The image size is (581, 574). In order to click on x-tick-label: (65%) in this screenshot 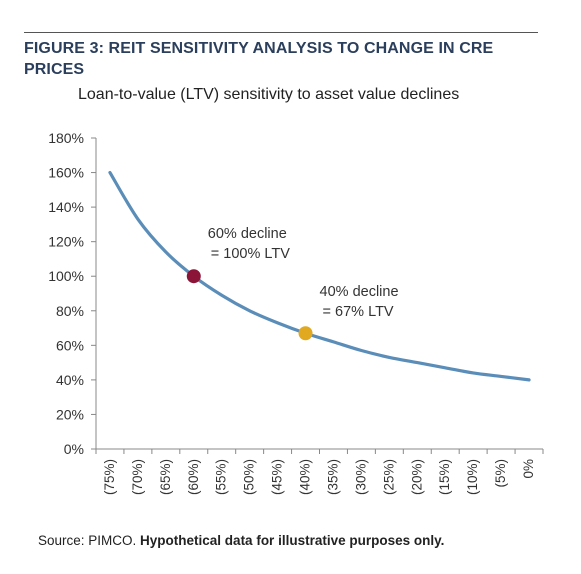, I will do `click(165, 477)`.